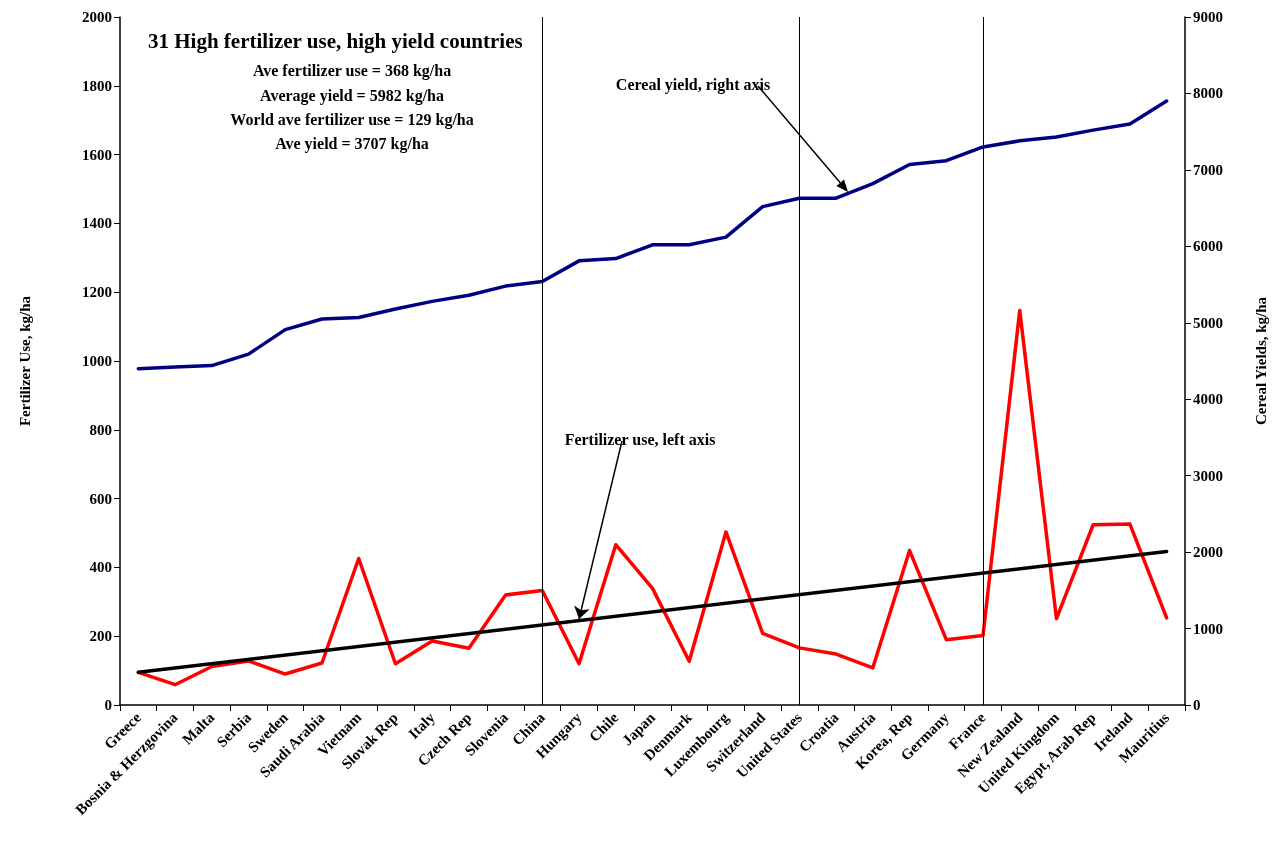 This screenshot has width=1281, height=857. I want to click on y2-tick-label: 2000, so click(1208, 552).